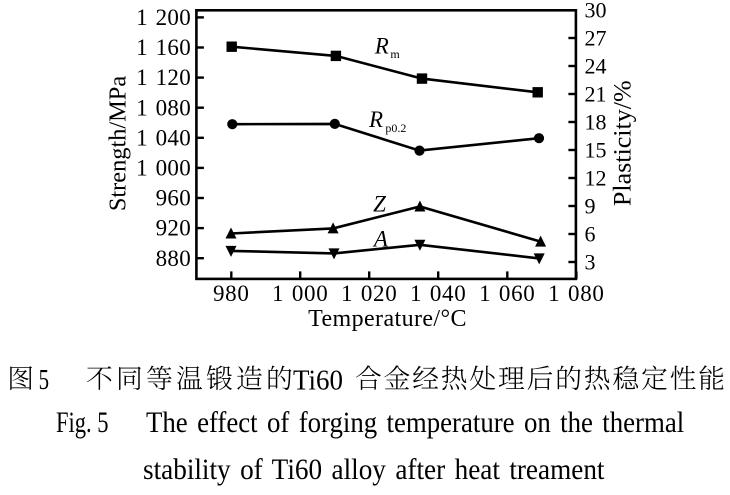 The height and width of the screenshot is (495, 730). I want to click on svg-text: 1 160, so click(163, 47).